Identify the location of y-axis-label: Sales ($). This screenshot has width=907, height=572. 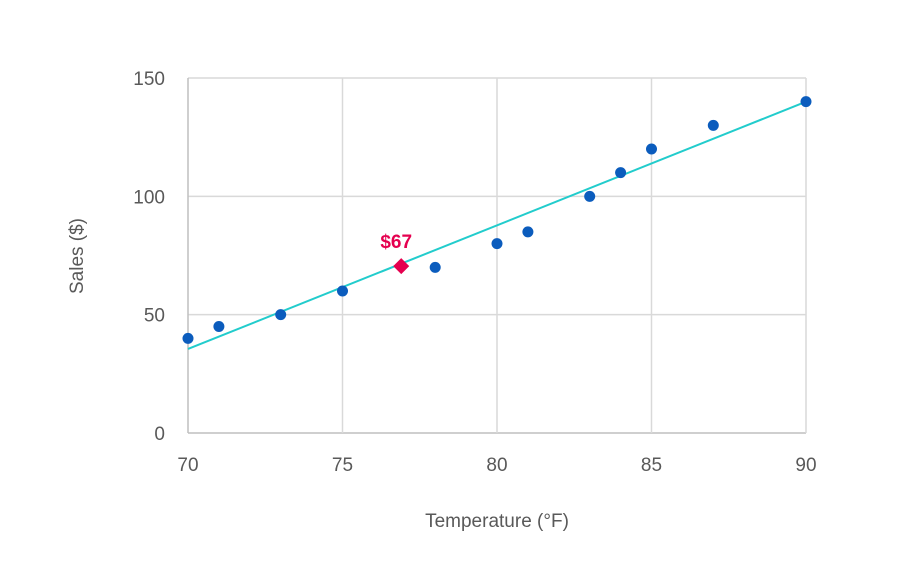
(77, 256).